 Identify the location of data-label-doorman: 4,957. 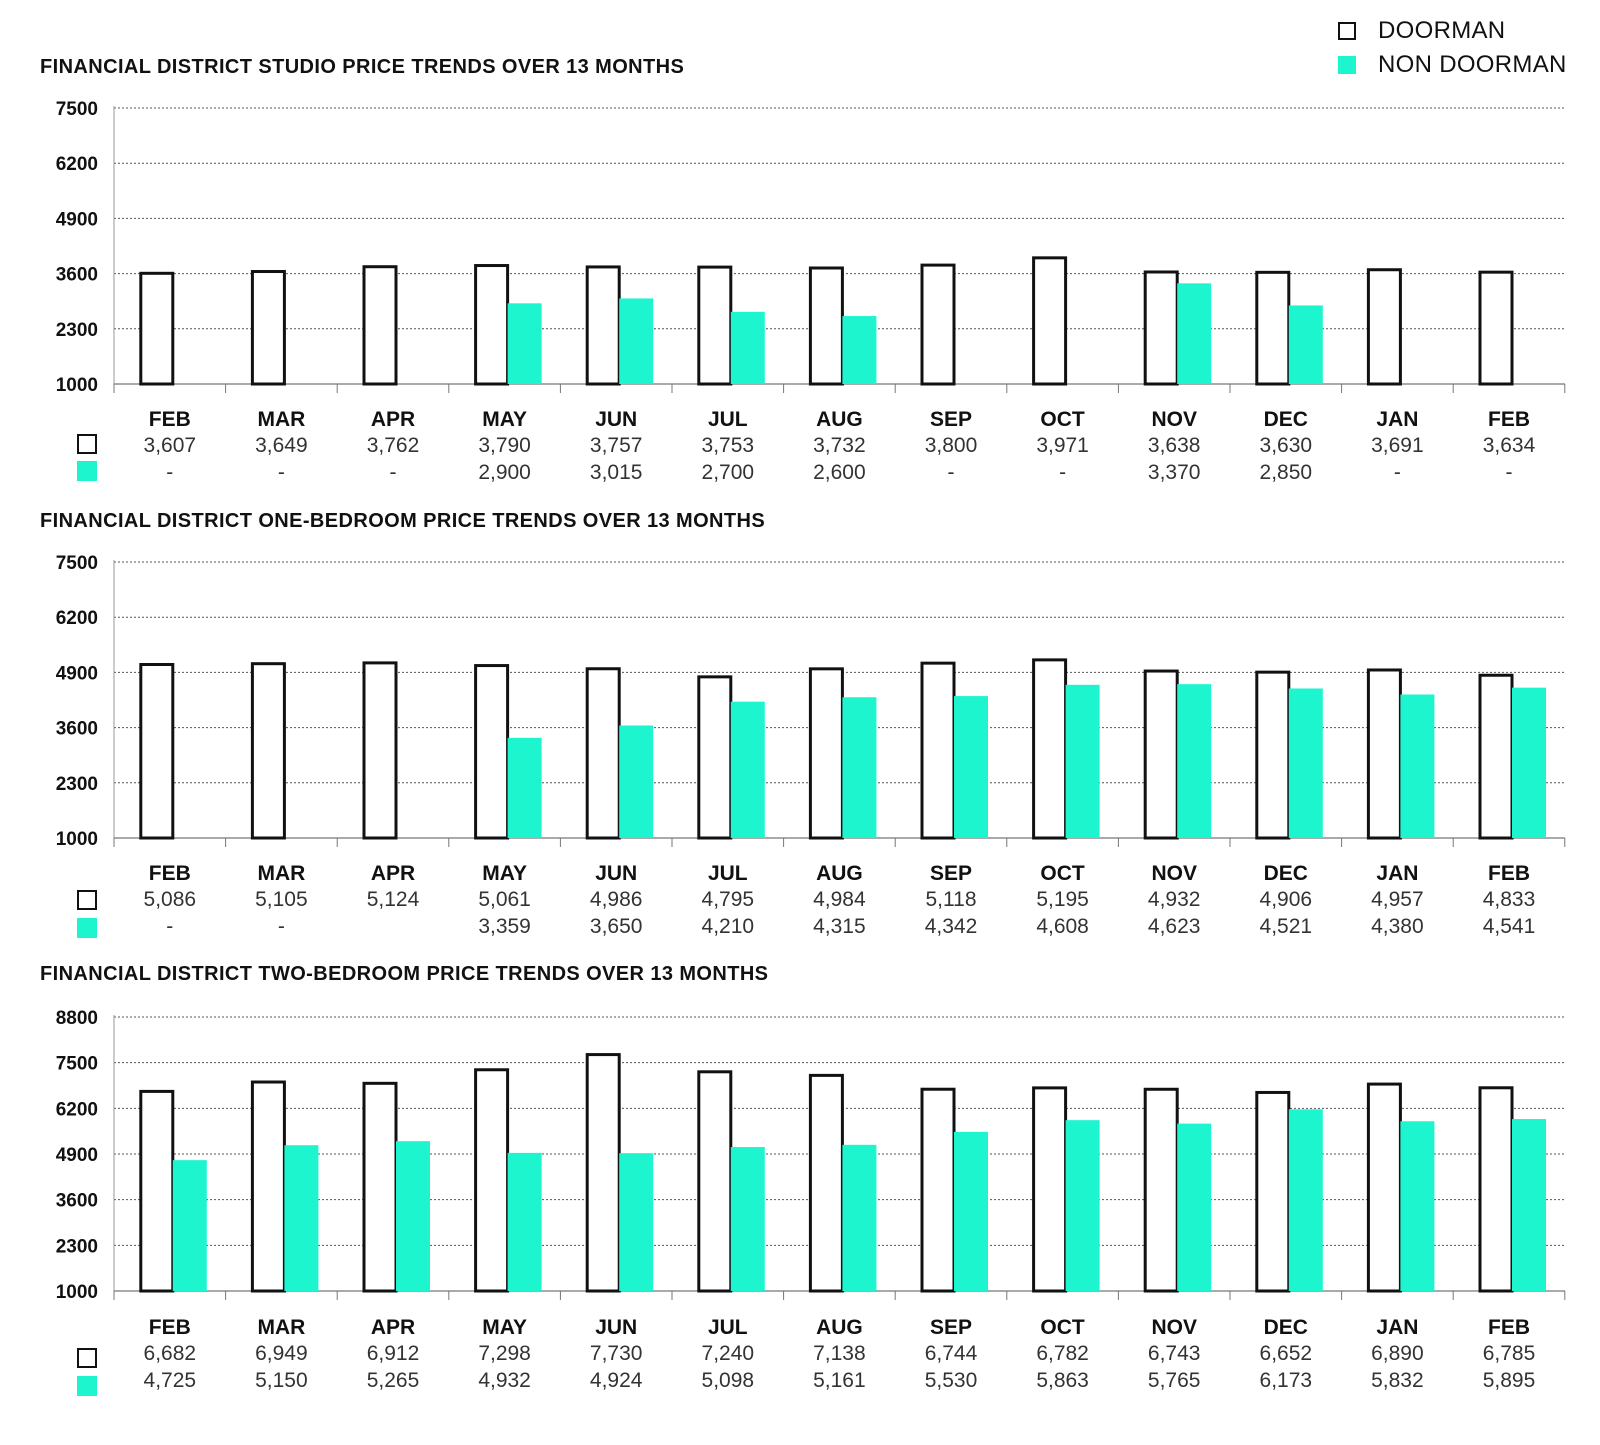
(1397, 899).